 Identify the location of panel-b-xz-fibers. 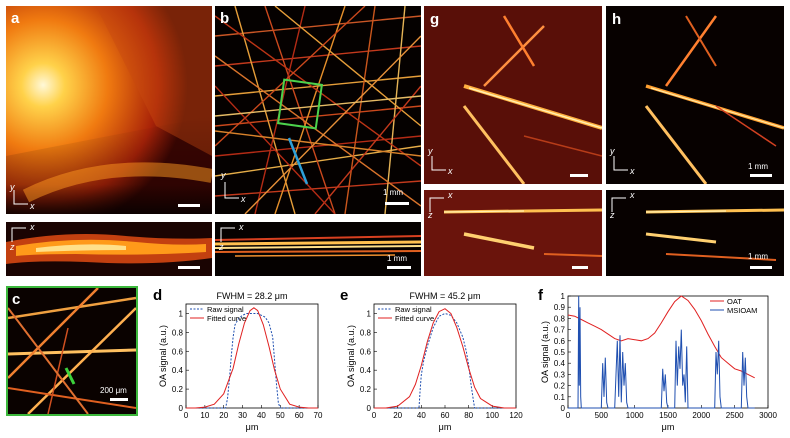
(318, 246).